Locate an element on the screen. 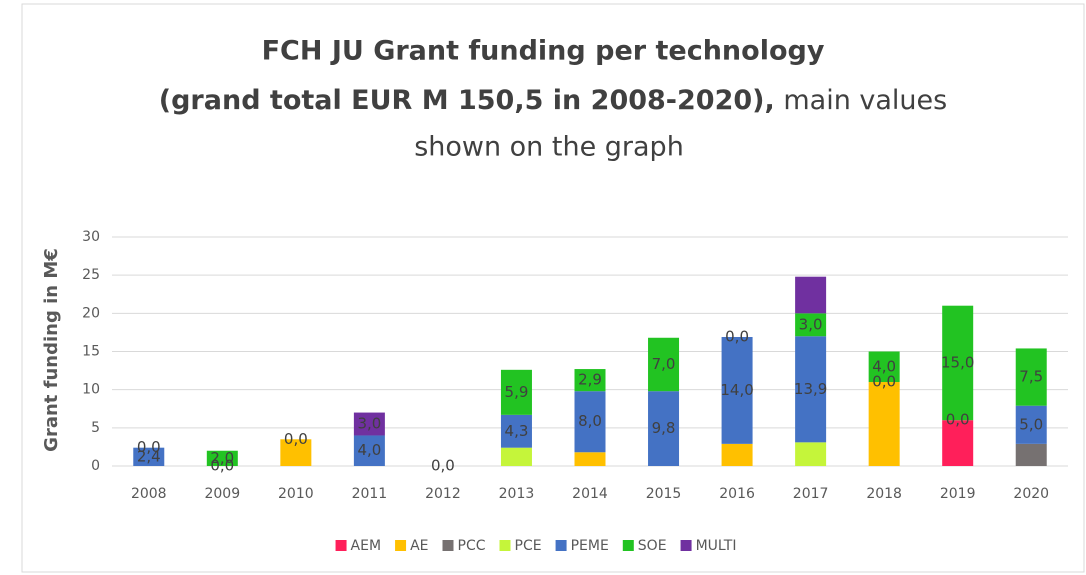 This screenshot has height=575, width=1086. chart-title-rest: main values is located at coordinates (865, 100).